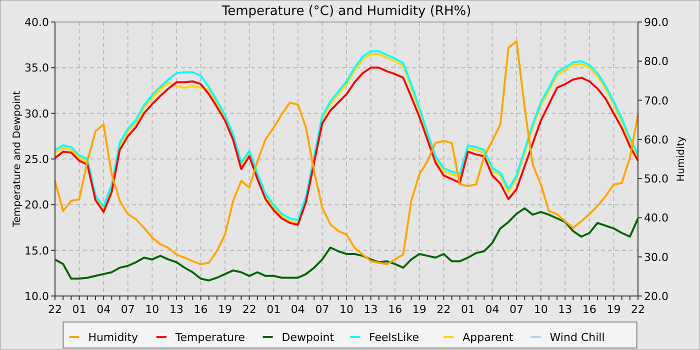 This screenshot has height=350, width=700. Describe the element at coordinates (681, 159) in the screenshot. I see `y2-axis-title: Humidity` at that location.